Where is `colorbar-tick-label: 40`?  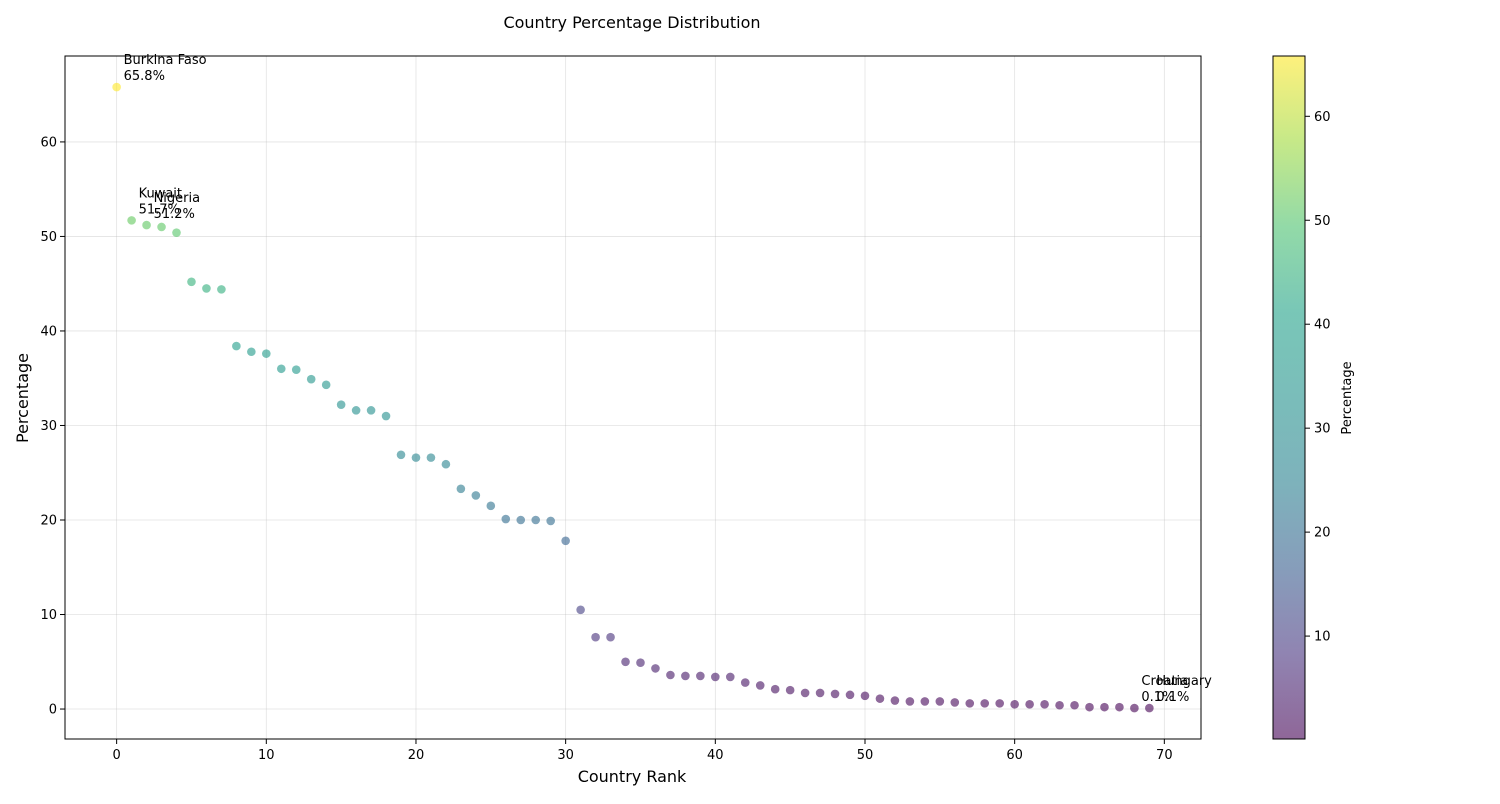 colorbar-tick-label: 40 is located at coordinates (1322, 325).